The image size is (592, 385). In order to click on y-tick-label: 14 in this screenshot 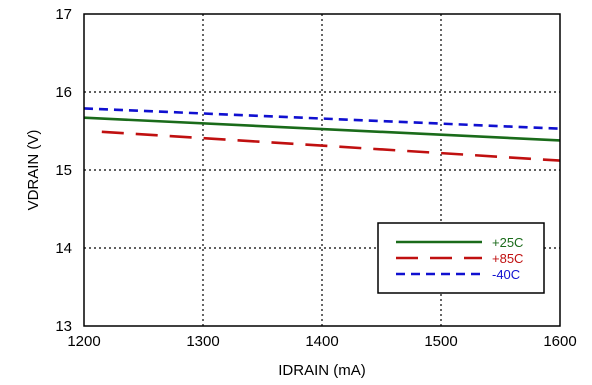, I will do `click(63, 248)`.